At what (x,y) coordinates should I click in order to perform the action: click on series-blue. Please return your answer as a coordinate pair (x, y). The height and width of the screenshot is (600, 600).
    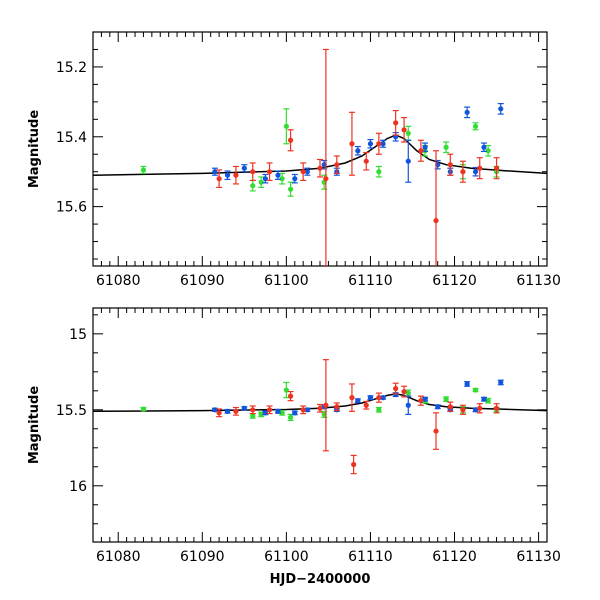
    Looking at the image, I should click on (357, 143).